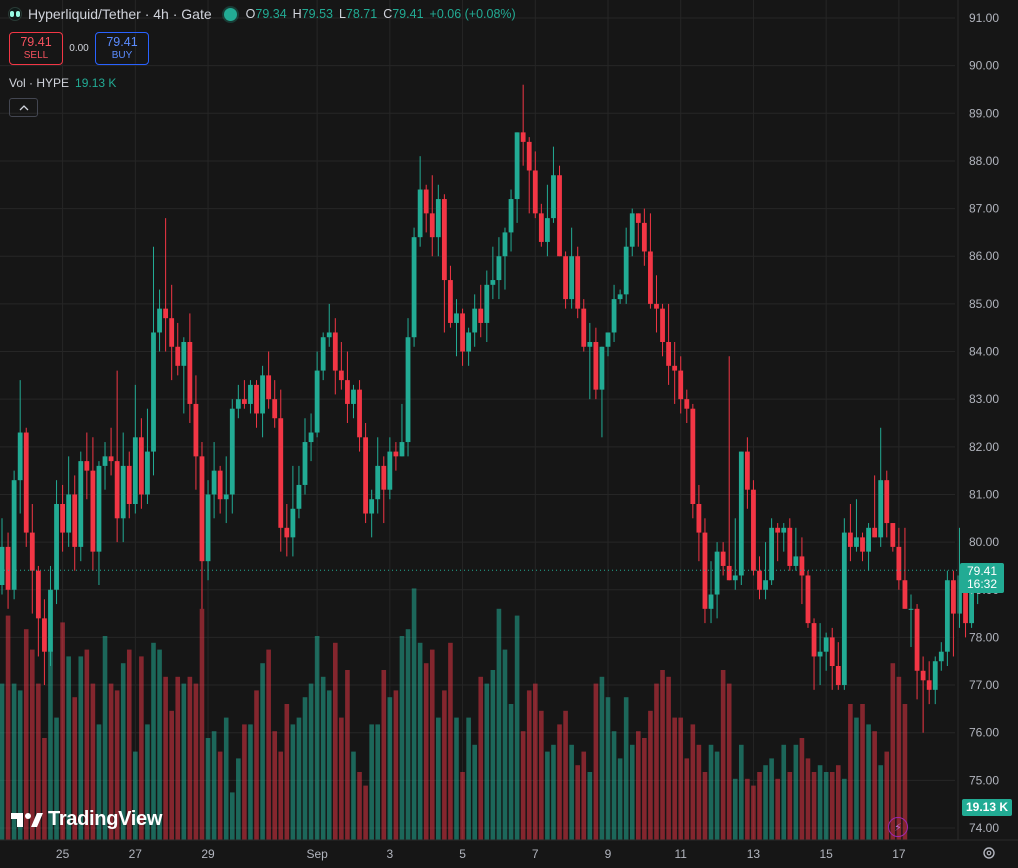  I want to click on price-tick-label: 86.00, so click(984, 256).